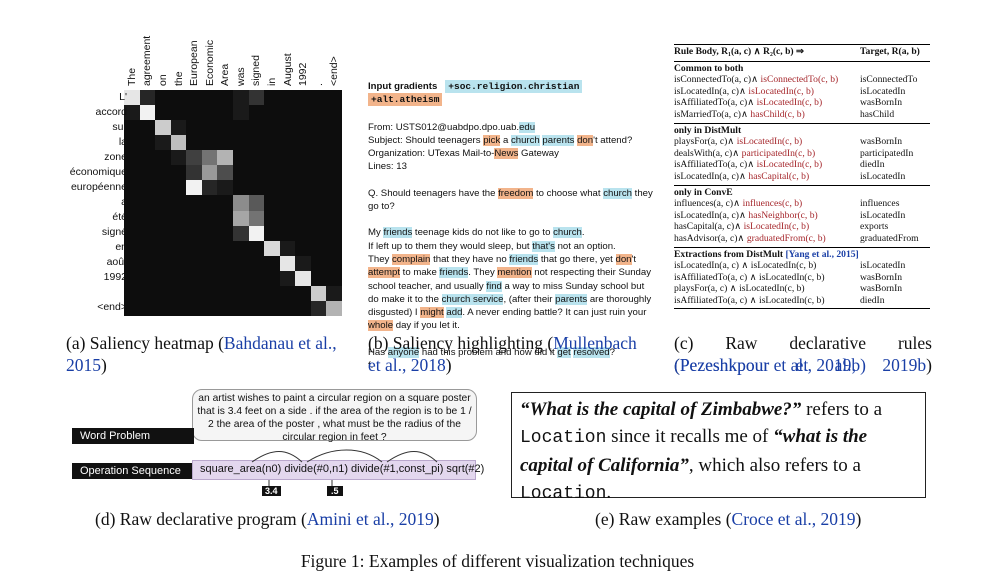 This screenshot has width=995, height=584. I want to click on caption-c-line2: (Pezeshkpour et al., 2019b), so click(770, 365).